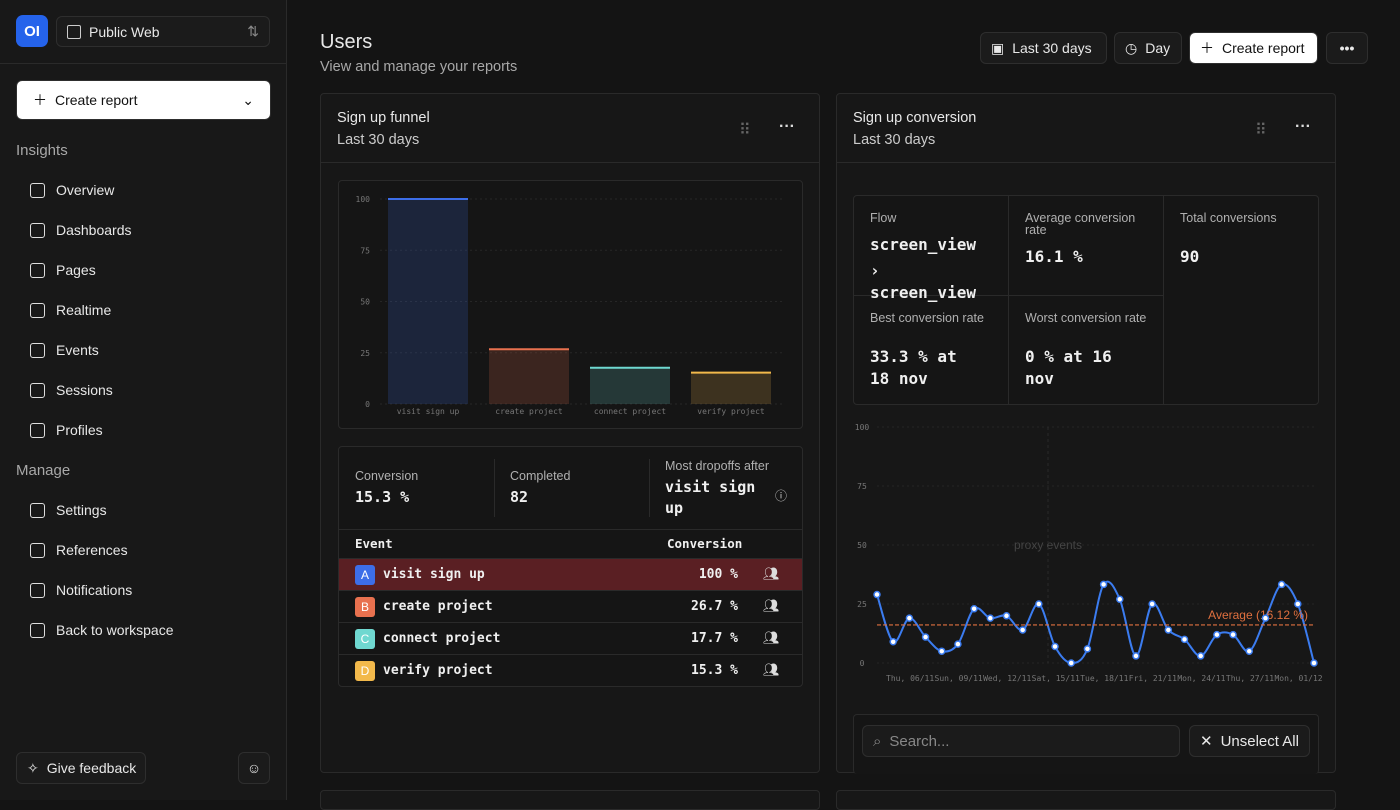 This screenshot has height=810, width=1400. Describe the element at coordinates (365, 353) in the screenshot. I see `y-tick-label: 25` at that location.